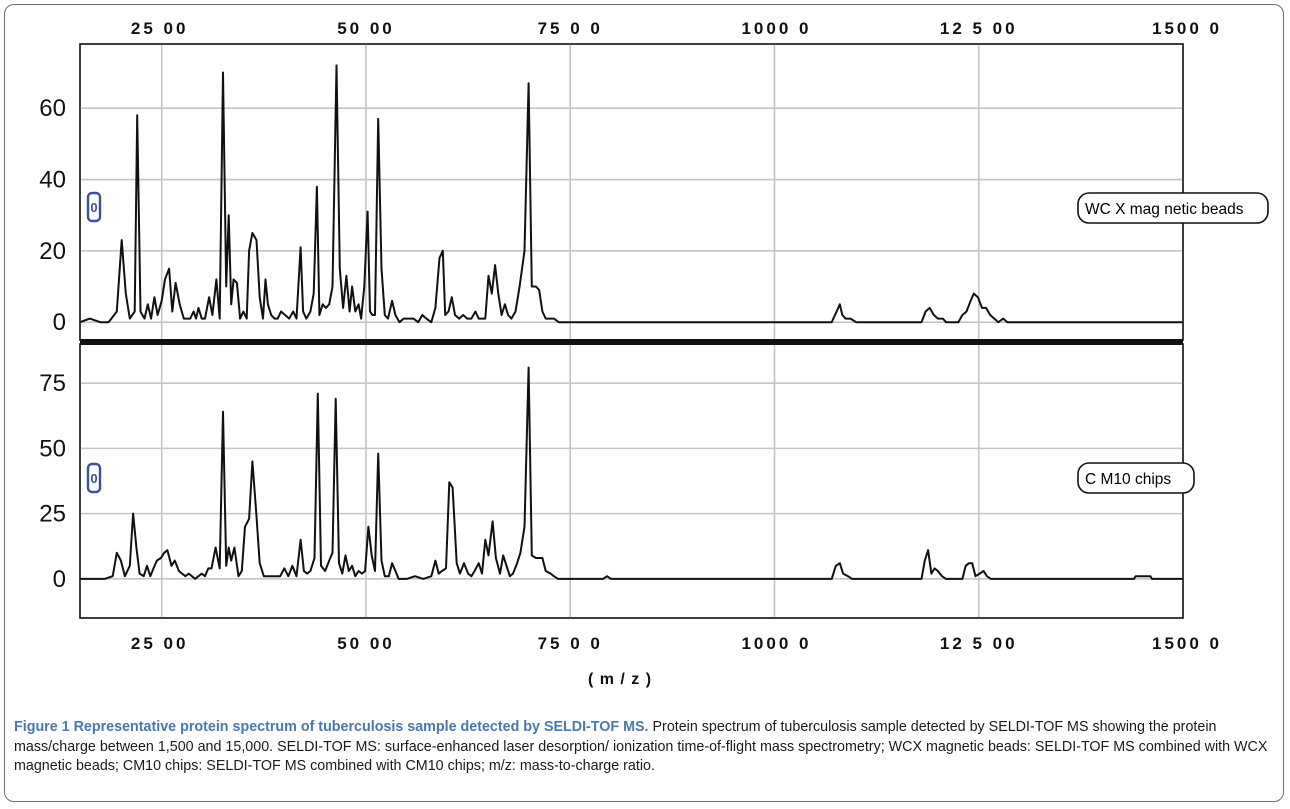 The height and width of the screenshot is (809, 1290). Describe the element at coordinates (979, 643) in the screenshot. I see `x-tick-label-bottom: 12 5 00` at that location.